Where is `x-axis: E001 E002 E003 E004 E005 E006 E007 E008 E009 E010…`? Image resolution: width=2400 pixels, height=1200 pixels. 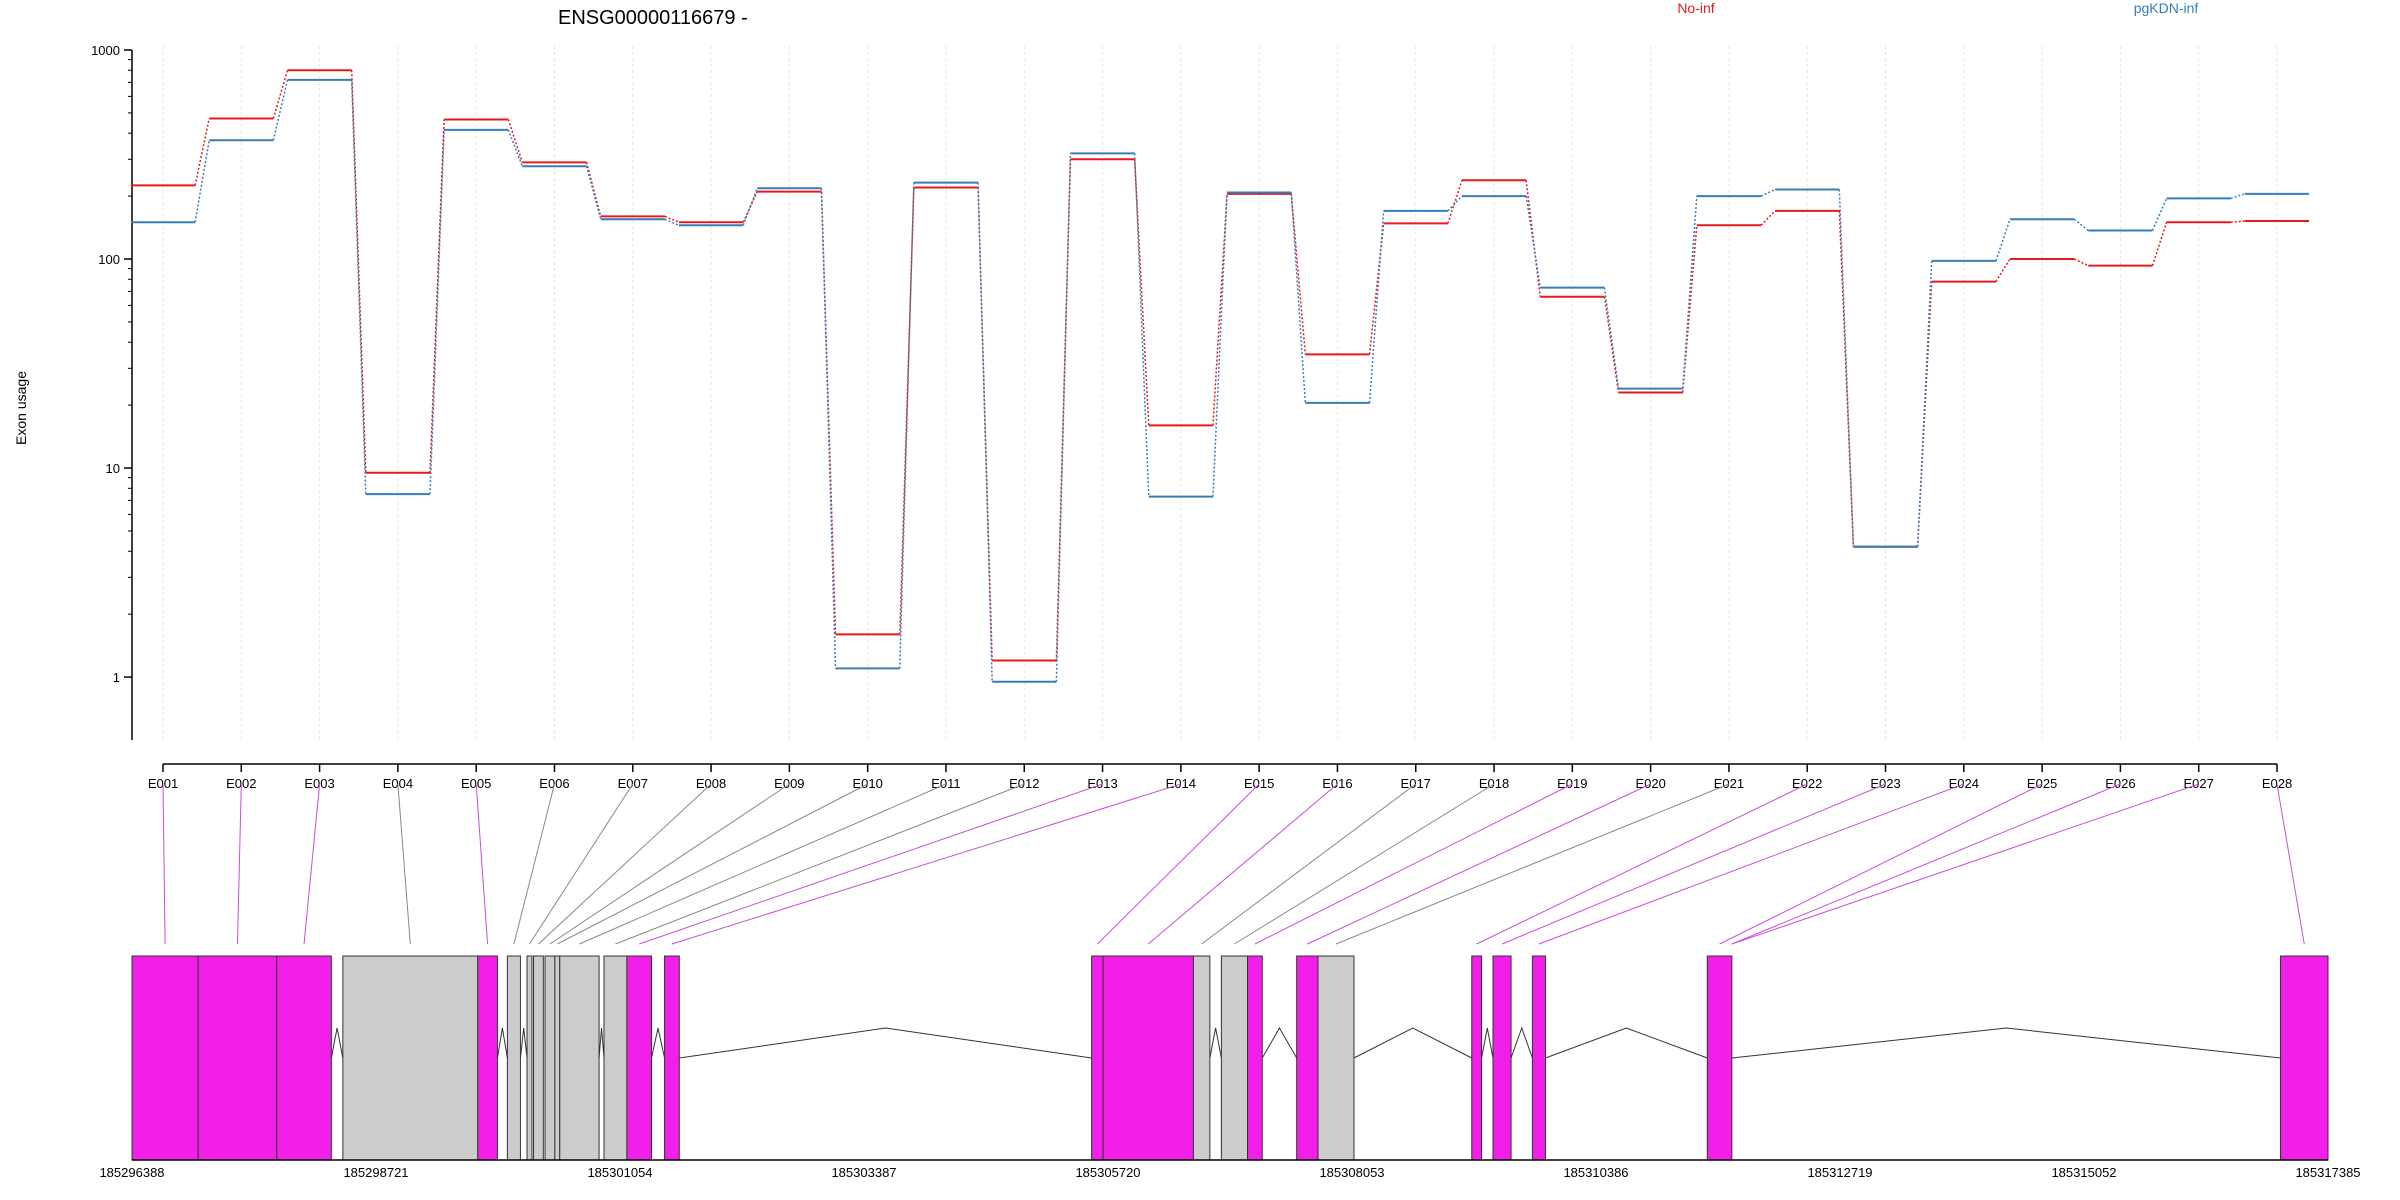 x-axis: E001 E002 E003 E004 E005 E006 E007 E008 E009 E010… is located at coordinates (1220, 777).